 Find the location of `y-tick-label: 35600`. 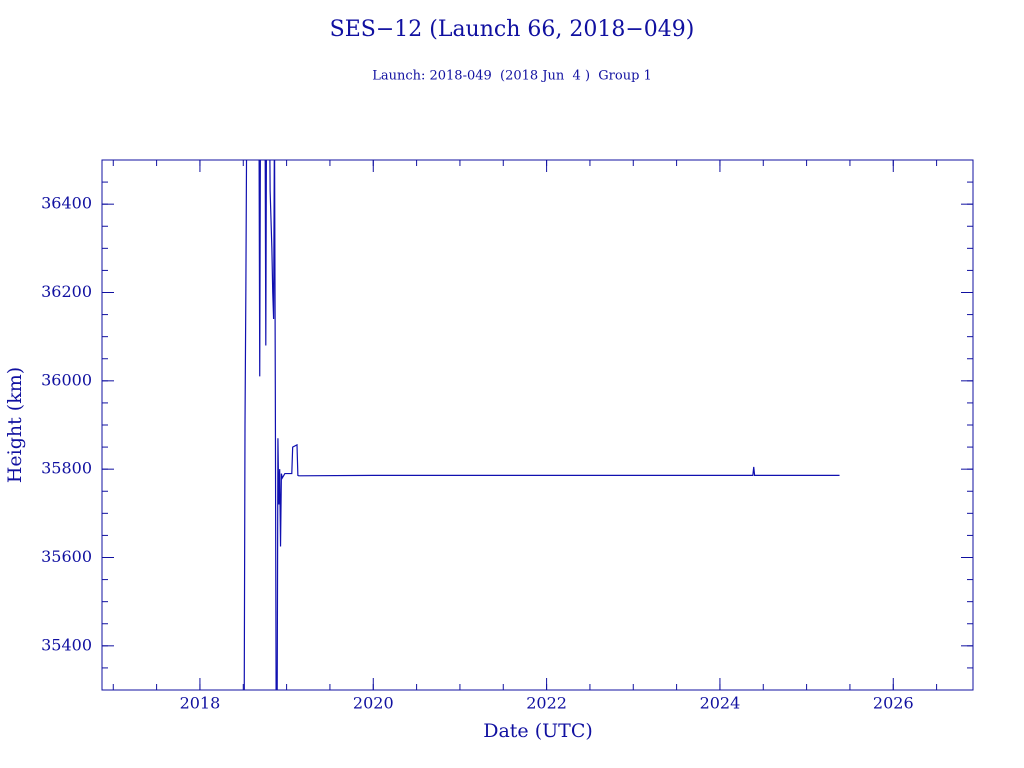

y-tick-label: 35600 is located at coordinates (66, 556).